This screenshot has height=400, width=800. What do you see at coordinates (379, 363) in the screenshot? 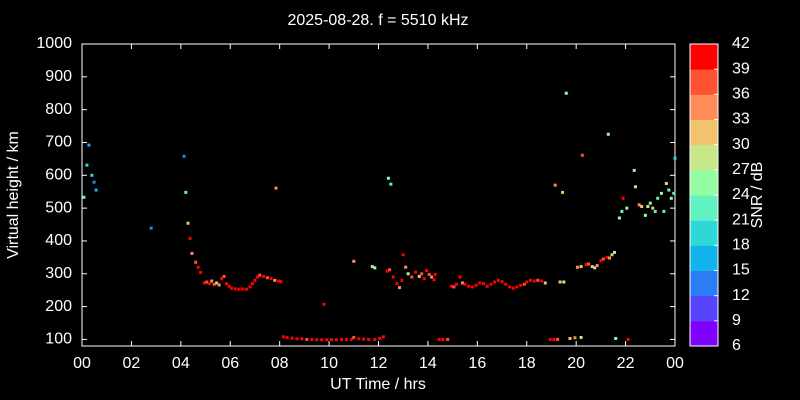
I see `x-tick-label: 12` at bounding box center [379, 363].